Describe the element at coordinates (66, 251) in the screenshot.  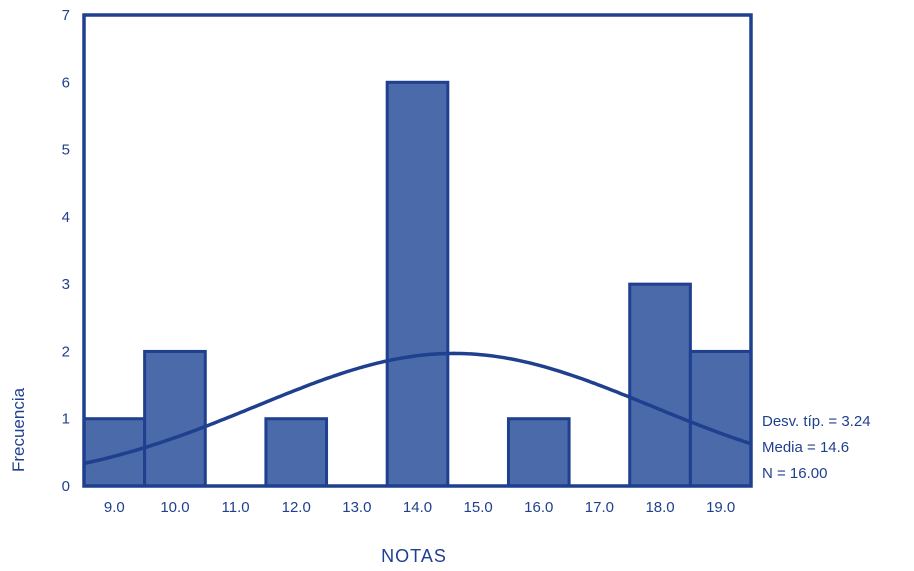
I see `y-axis-ticks: 0 1 2 3 4 5 6 7` at that location.